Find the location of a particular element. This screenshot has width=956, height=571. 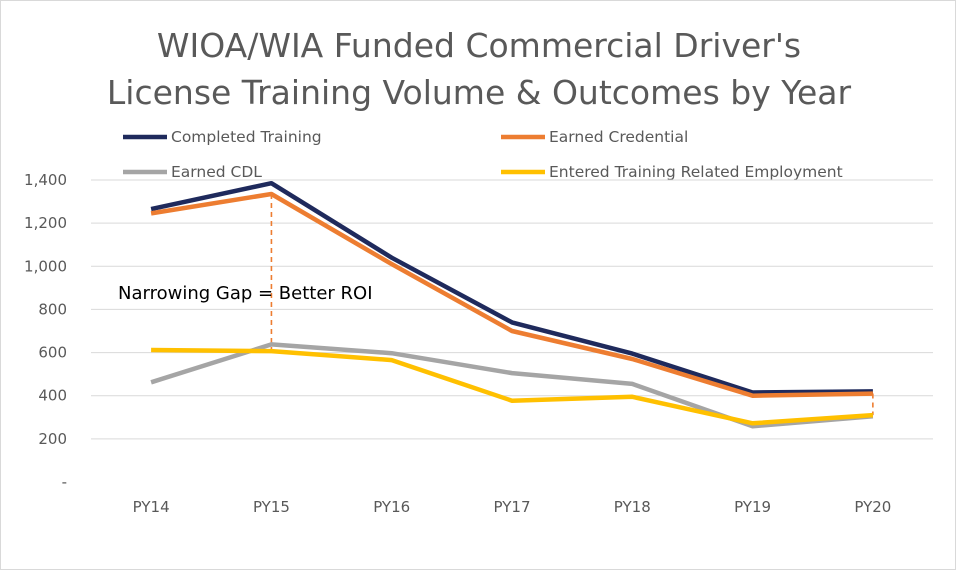

series-line-entered-training-related-employment is located at coordinates (512, 386).